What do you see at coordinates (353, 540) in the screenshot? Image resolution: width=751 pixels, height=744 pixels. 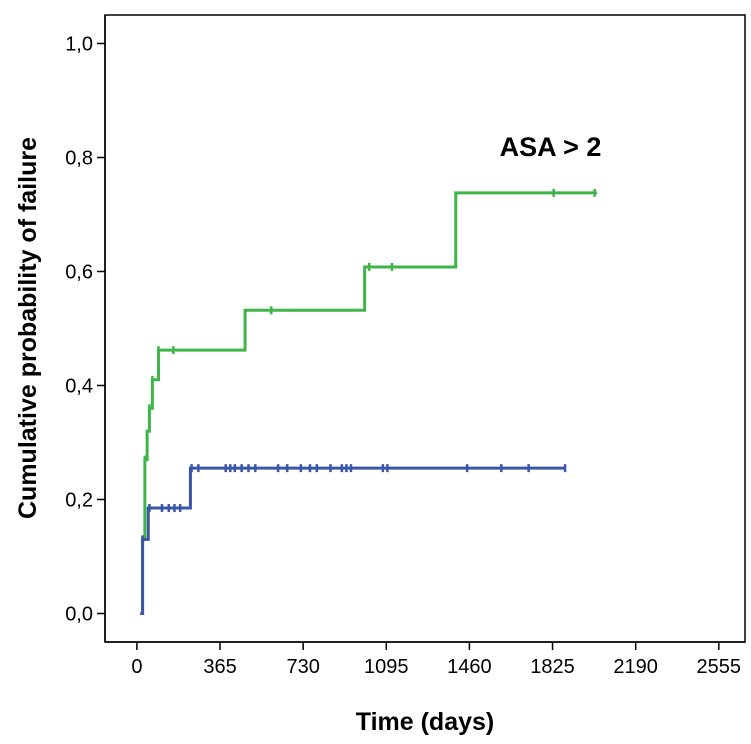 I see `series-2-step-line` at bounding box center [353, 540].